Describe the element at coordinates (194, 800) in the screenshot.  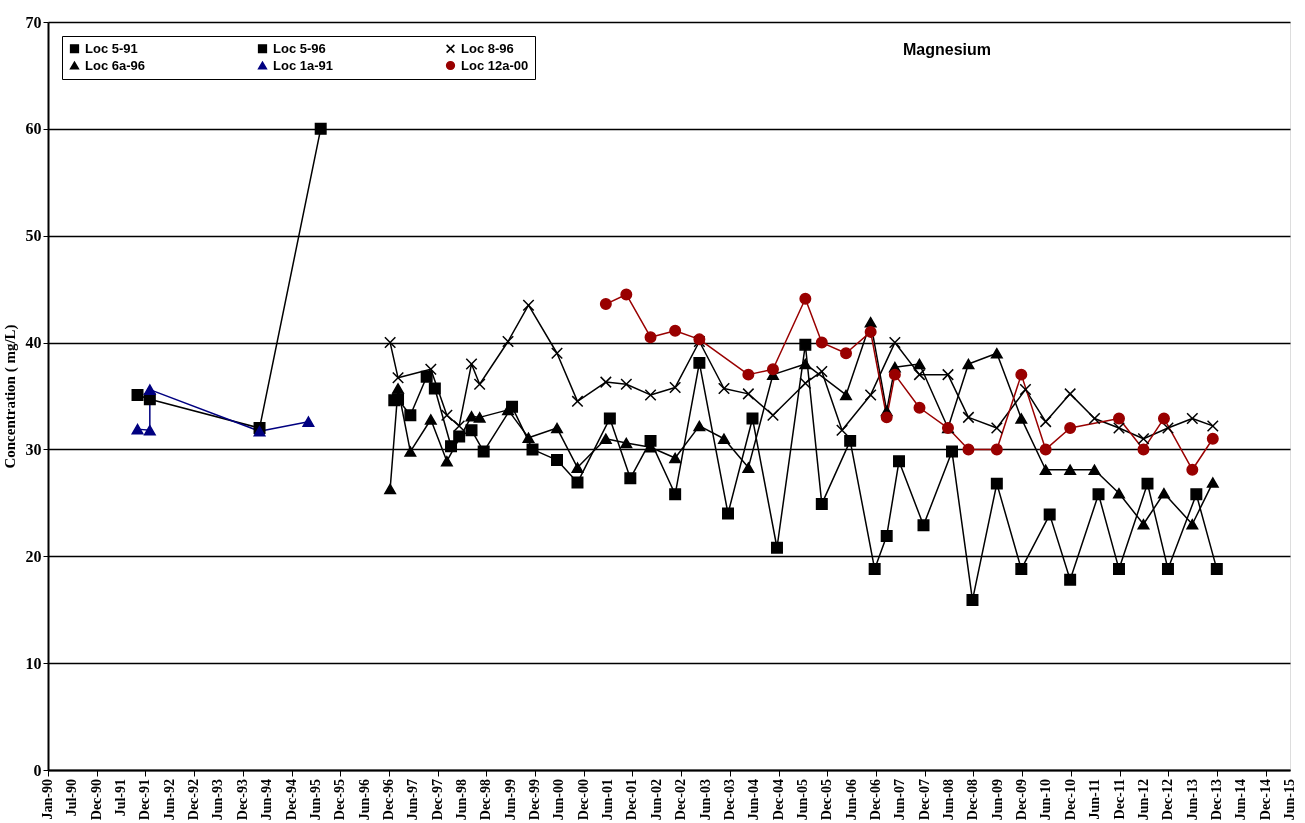
I see `x-tick-label: Dec-92` at that location.